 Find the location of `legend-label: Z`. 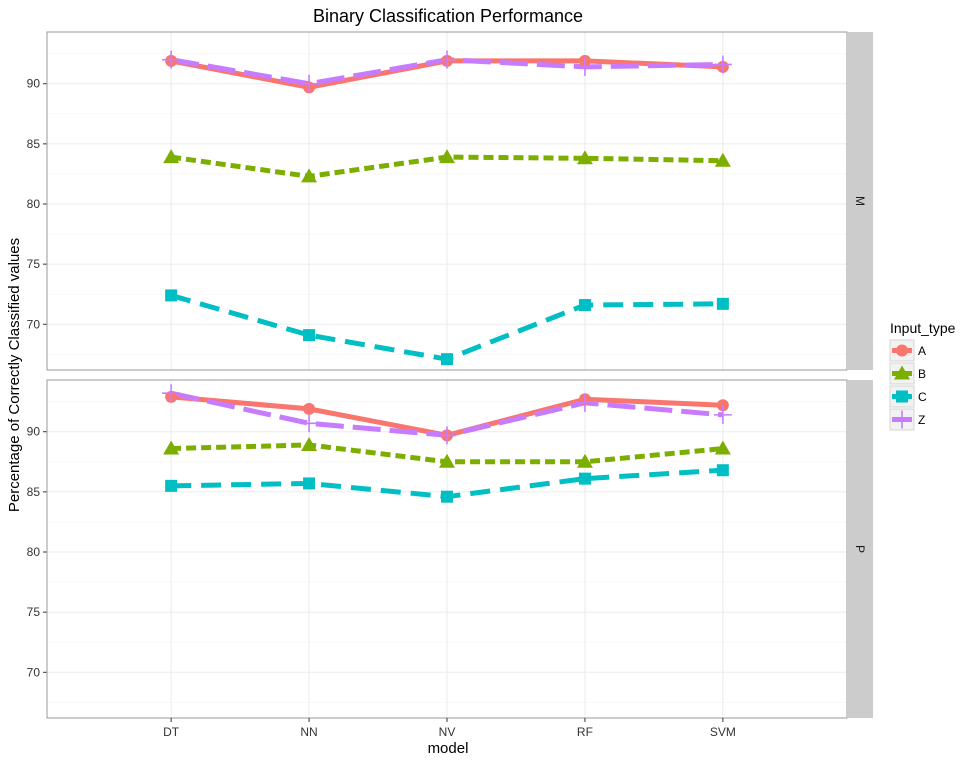

legend-label: Z is located at coordinates (921, 420).